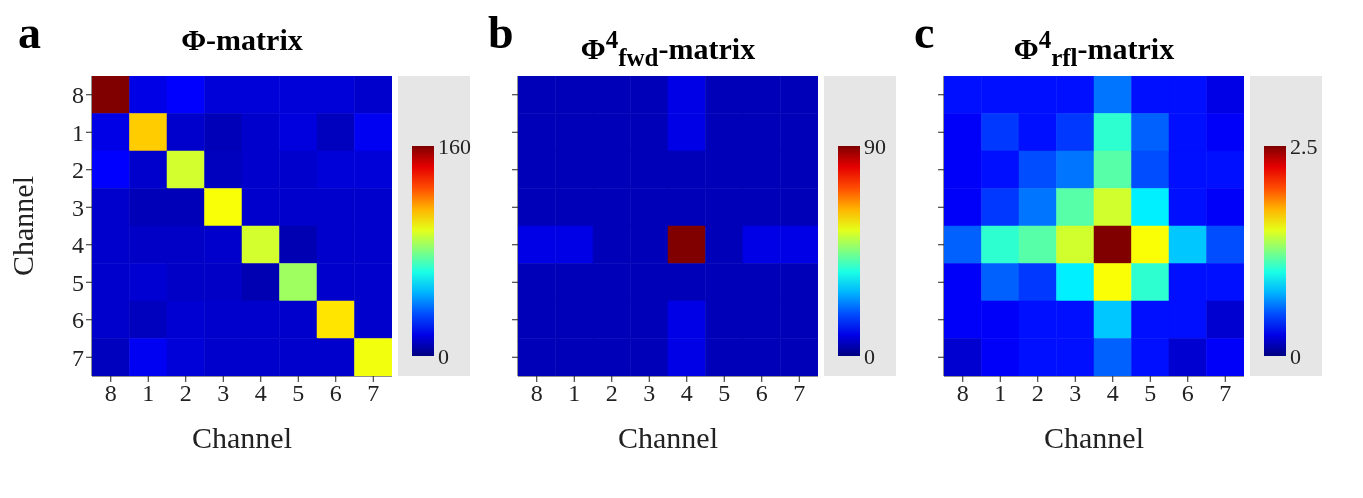 The height and width of the screenshot is (498, 1363). Describe the element at coordinates (78, 357) in the screenshot. I see `y-tick-label: 7` at that location.